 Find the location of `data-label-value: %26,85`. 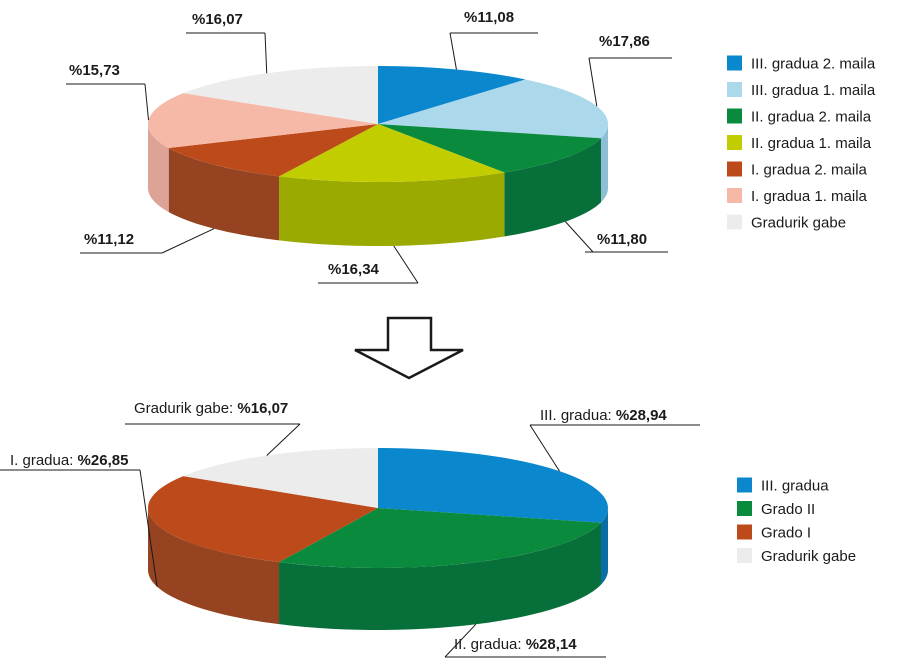

data-label-value: %26,85 is located at coordinates (103, 460).